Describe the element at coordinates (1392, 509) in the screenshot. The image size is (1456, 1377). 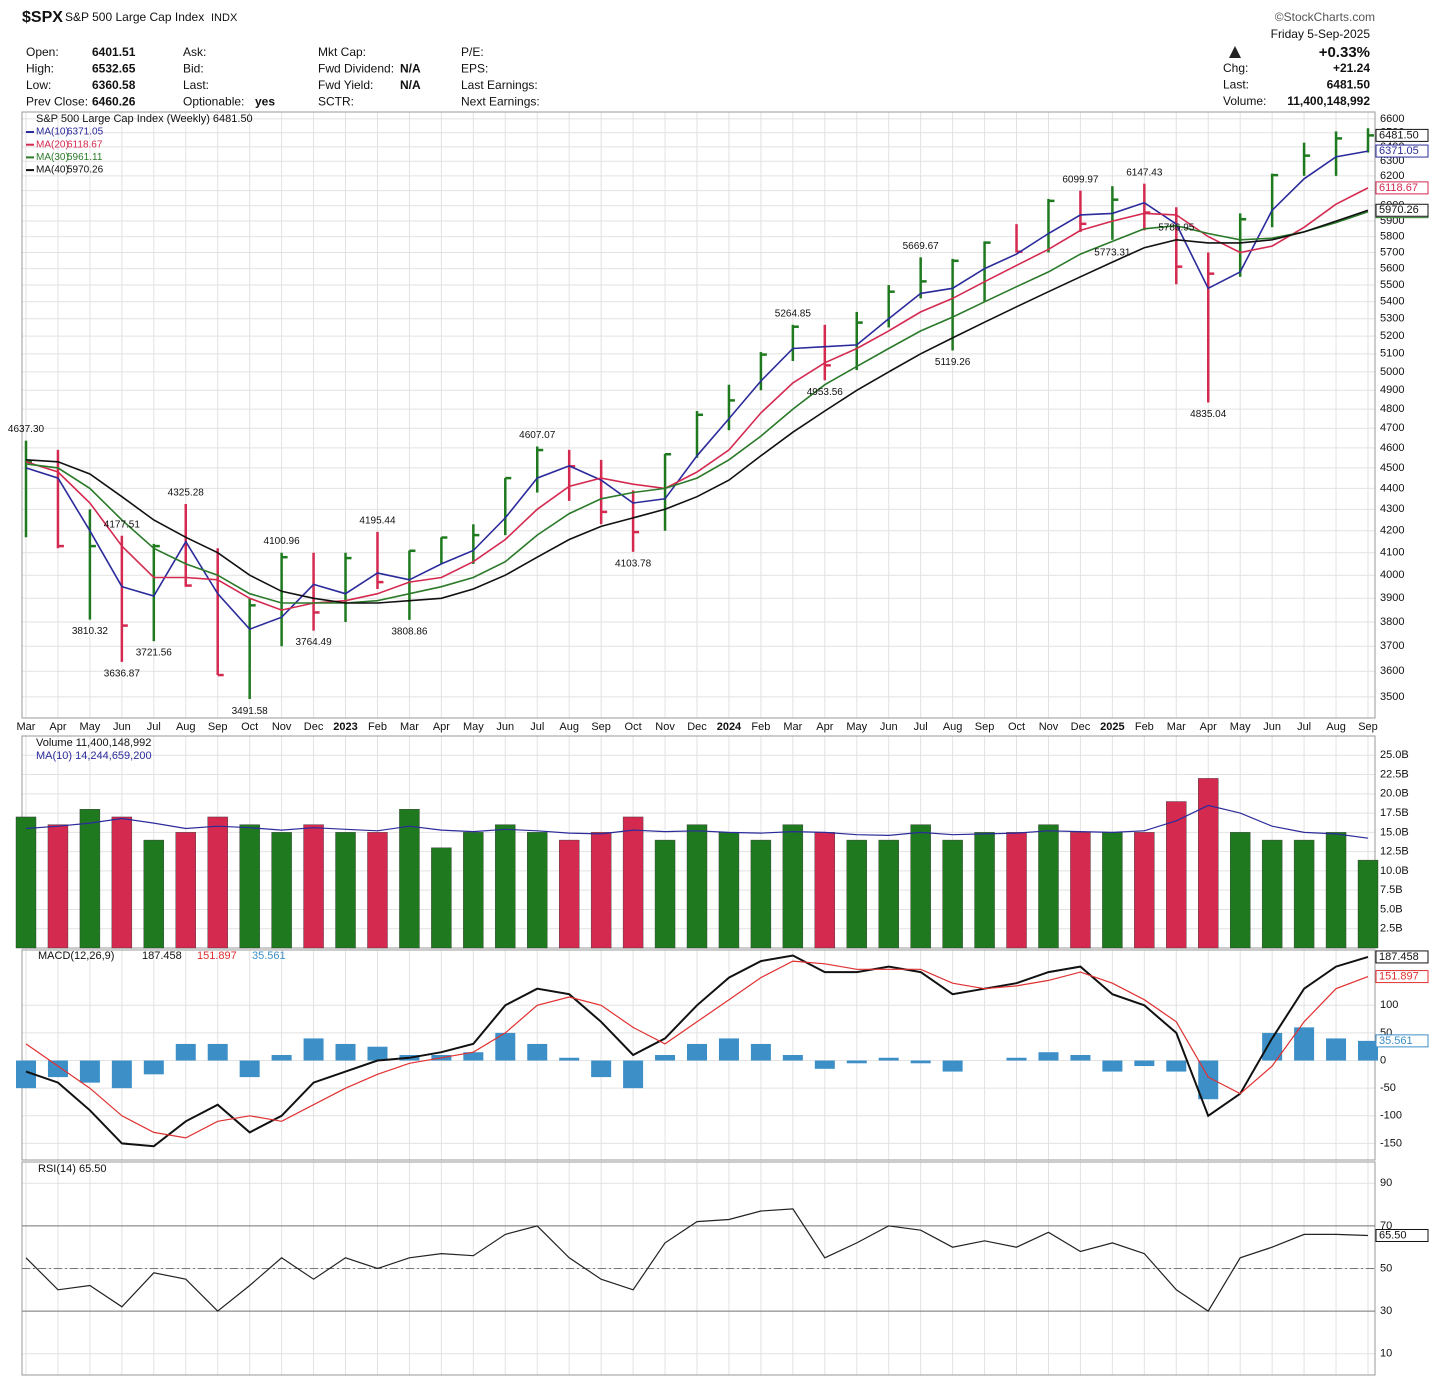
I see `y-tick-label: 4300` at that location.